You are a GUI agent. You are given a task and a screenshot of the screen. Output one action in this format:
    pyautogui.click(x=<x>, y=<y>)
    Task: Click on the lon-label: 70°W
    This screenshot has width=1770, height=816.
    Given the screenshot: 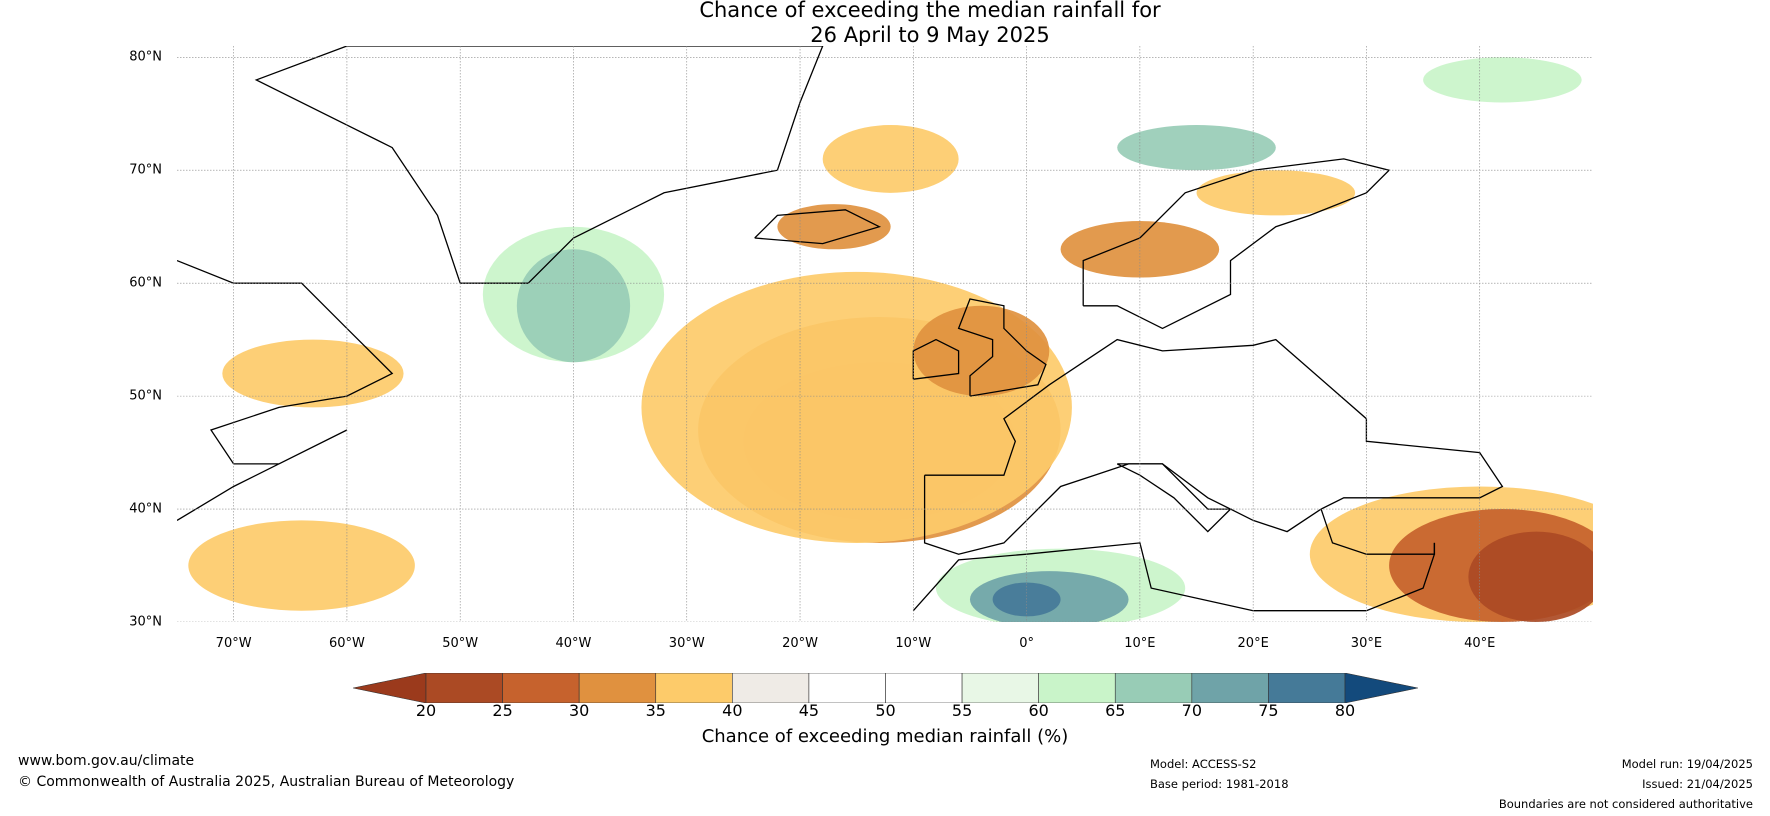 What is the action you would take?
    pyautogui.click(x=233, y=643)
    